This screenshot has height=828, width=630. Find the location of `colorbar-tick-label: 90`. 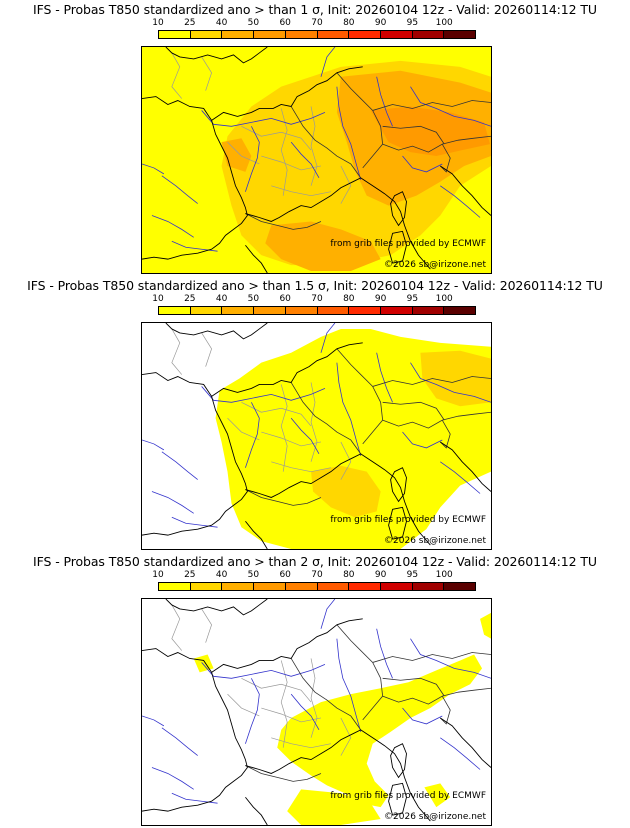

colorbar-tick-label: 90 is located at coordinates (380, 23).